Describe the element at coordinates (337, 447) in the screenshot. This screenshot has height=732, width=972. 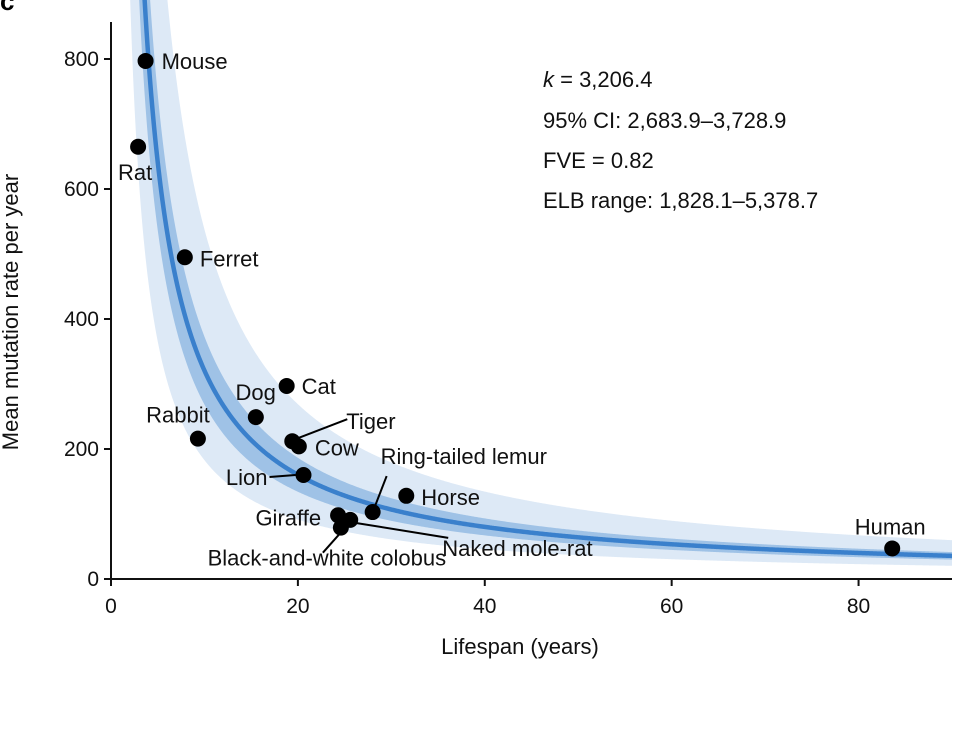
I see `label-cow: Cow` at that location.